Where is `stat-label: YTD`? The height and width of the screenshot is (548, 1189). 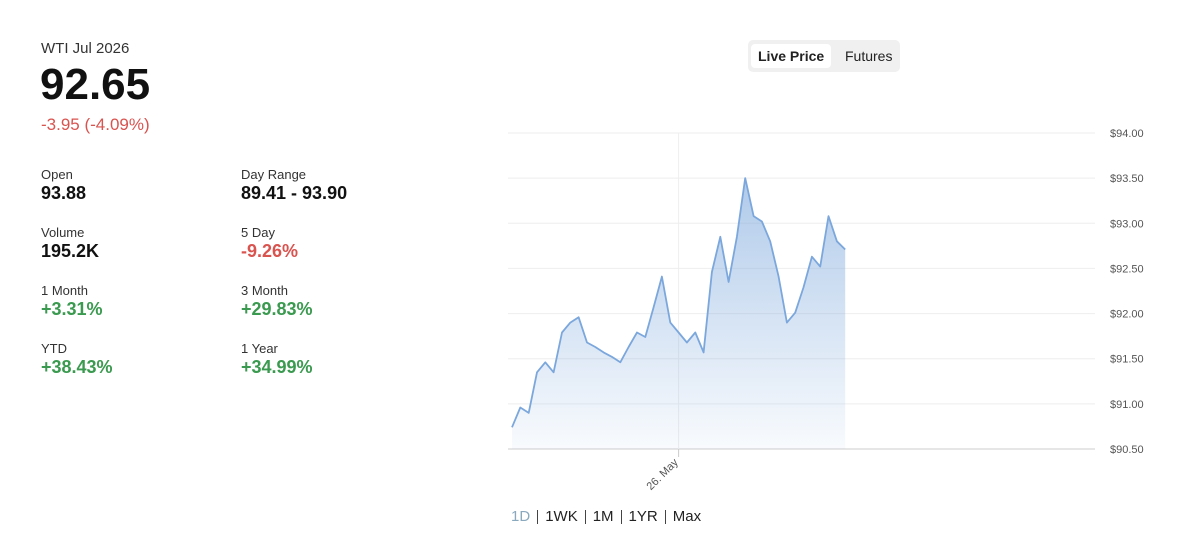 stat-label: YTD is located at coordinates (54, 348).